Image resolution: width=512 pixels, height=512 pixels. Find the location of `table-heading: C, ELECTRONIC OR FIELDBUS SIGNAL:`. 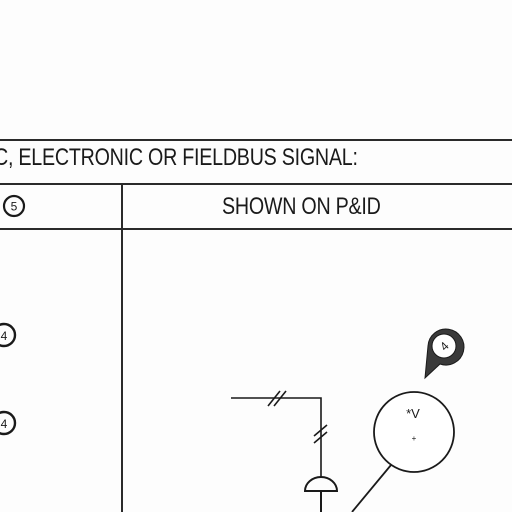

table-heading: C, ELECTRONIC OR FIELDBUS SIGNAL: is located at coordinates (179, 157).